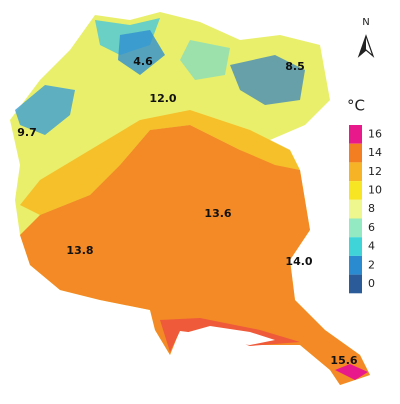  I want to click on map-value-label: 13.8, so click(79, 250).